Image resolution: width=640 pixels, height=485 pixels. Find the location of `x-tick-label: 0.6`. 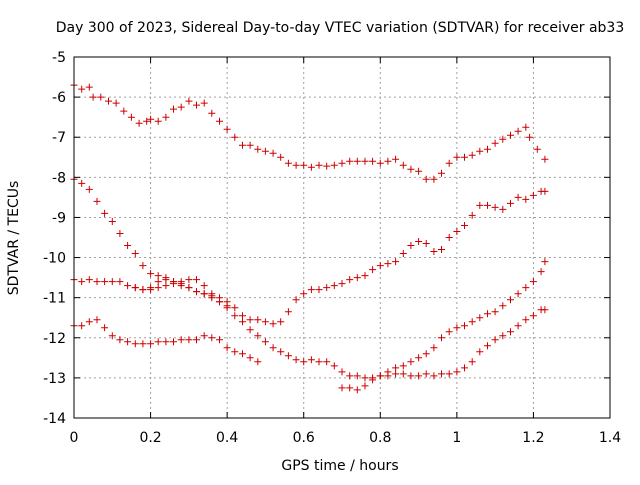

x-tick-label: 0.6 is located at coordinates (304, 438).